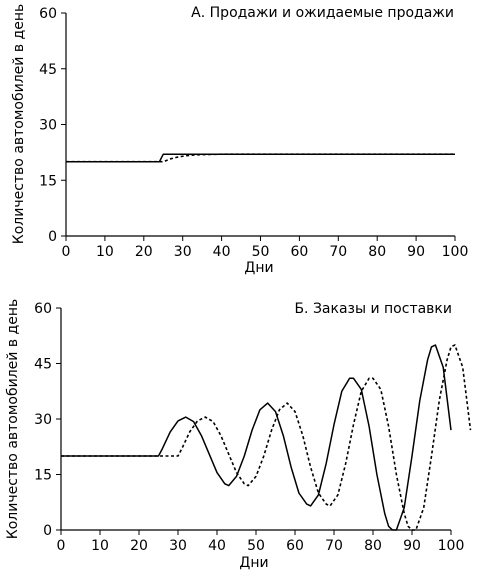 This screenshot has height=575, width=478. I want to click on chart-a-y-tick-label: 15, so click(48, 181).